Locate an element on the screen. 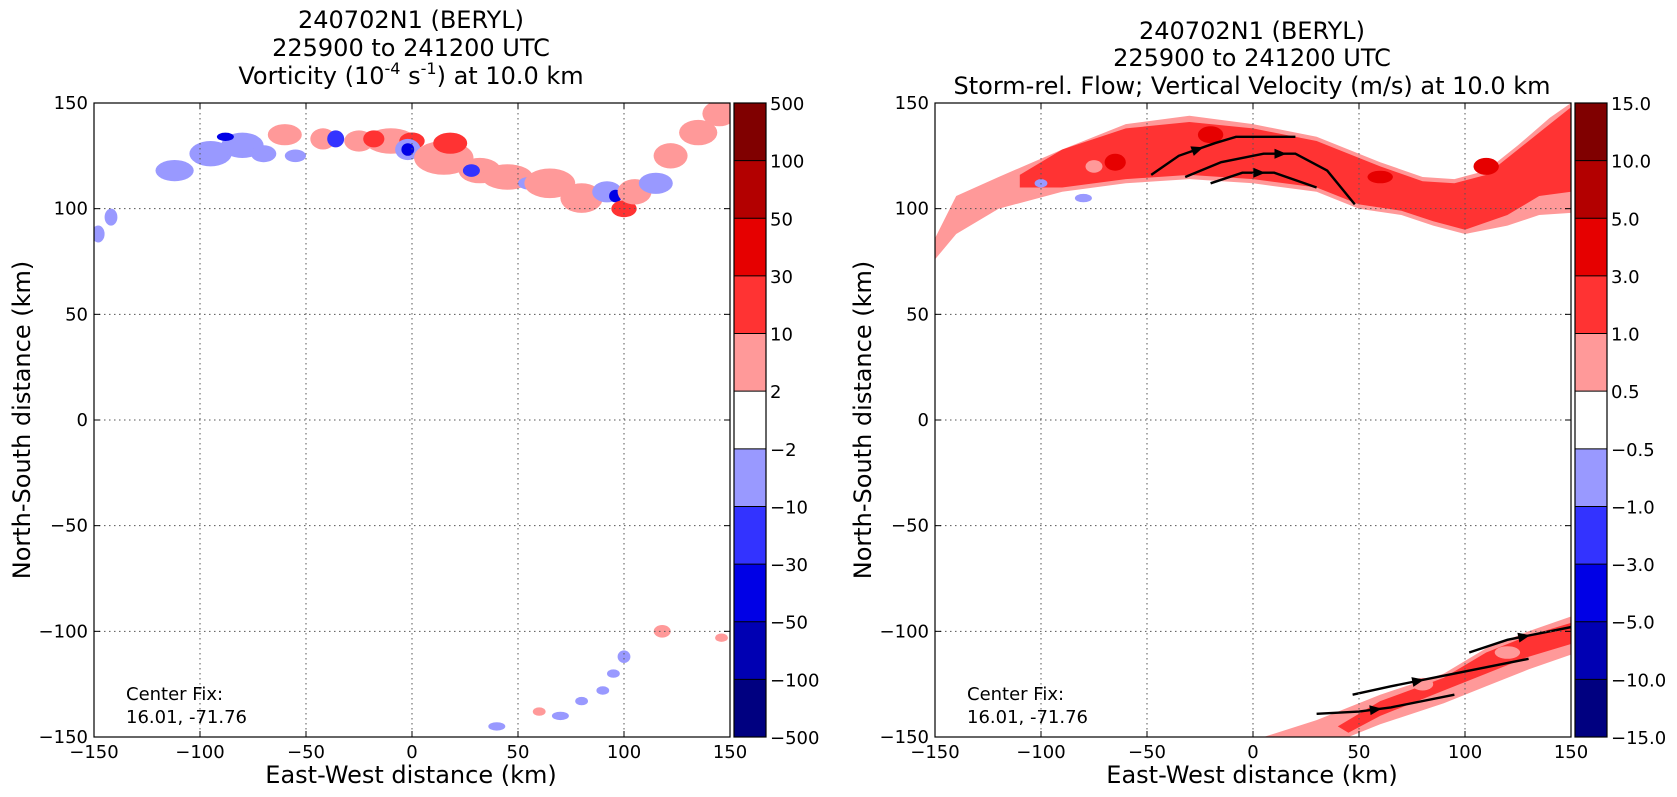  colorbar-tick-label: 500 is located at coordinates (787, 104).